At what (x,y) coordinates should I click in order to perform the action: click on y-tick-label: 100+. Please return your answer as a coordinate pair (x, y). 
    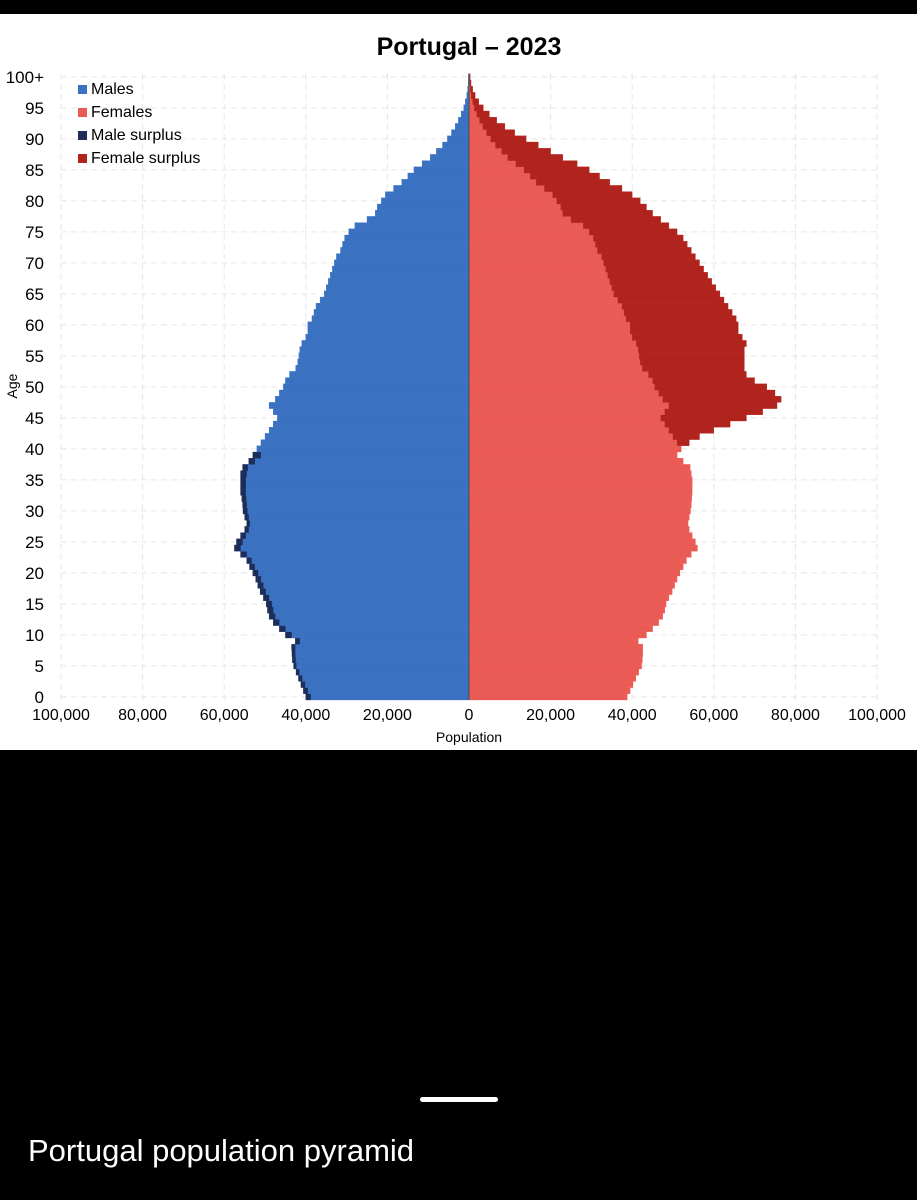
    Looking at the image, I should click on (25, 77).